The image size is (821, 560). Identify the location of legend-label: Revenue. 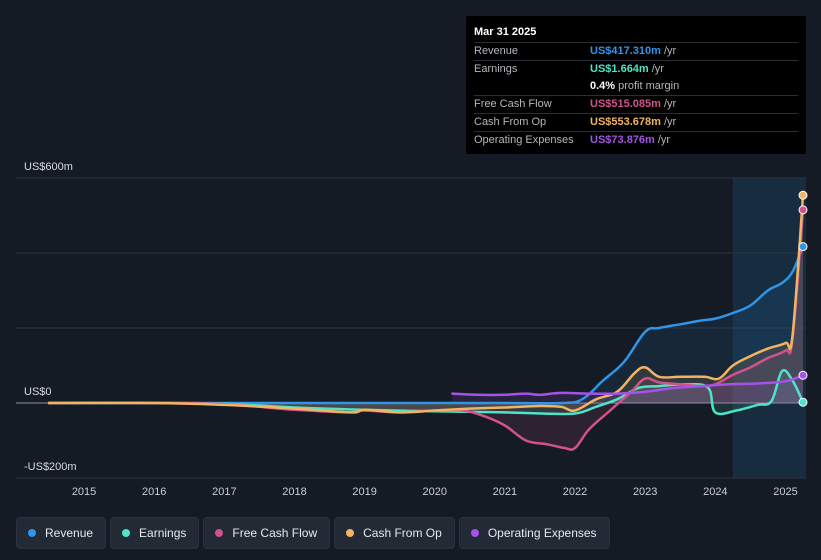
(69, 533).